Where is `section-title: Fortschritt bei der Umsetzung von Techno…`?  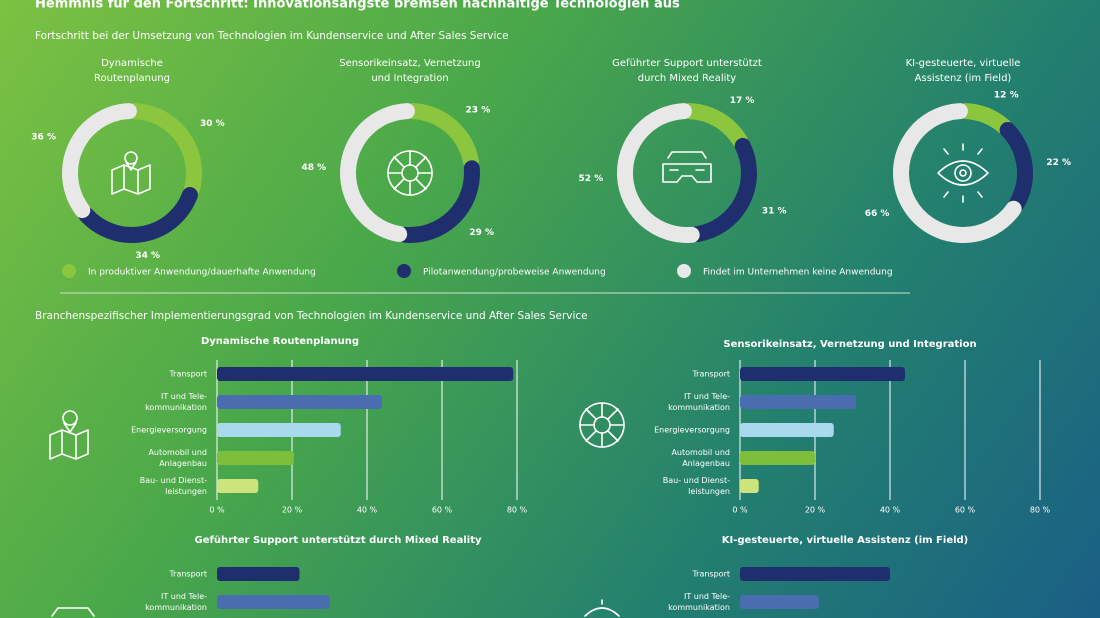
section-title: Fortschritt bei der Umsetzung von Techno… is located at coordinates (272, 36).